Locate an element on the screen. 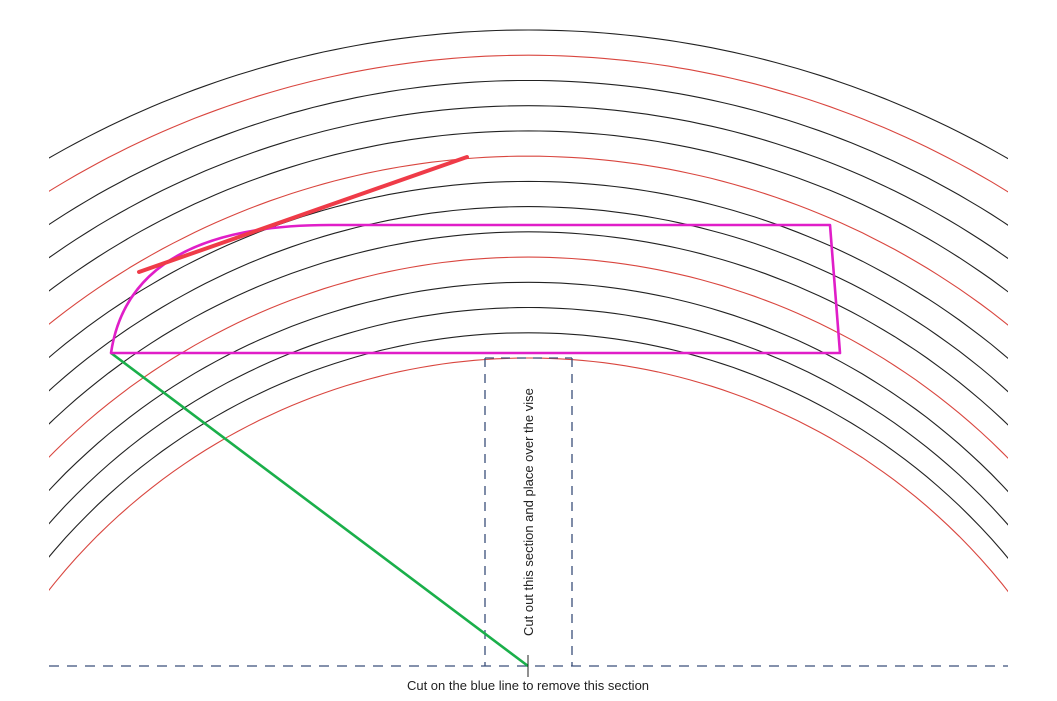 This screenshot has height=701, width=1057. vise-cutout-section is located at coordinates (528, 511).